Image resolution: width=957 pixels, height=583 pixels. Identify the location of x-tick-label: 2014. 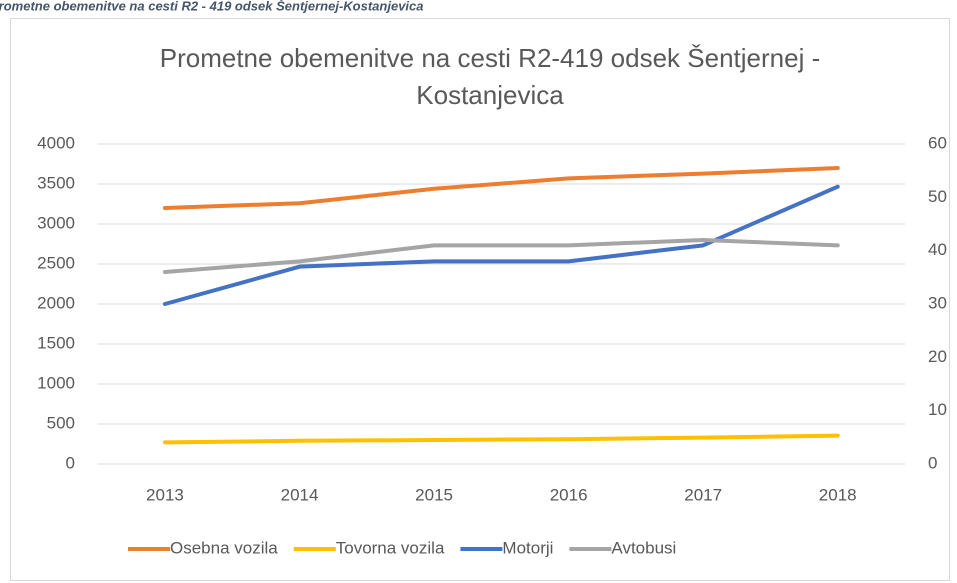
(300, 494).